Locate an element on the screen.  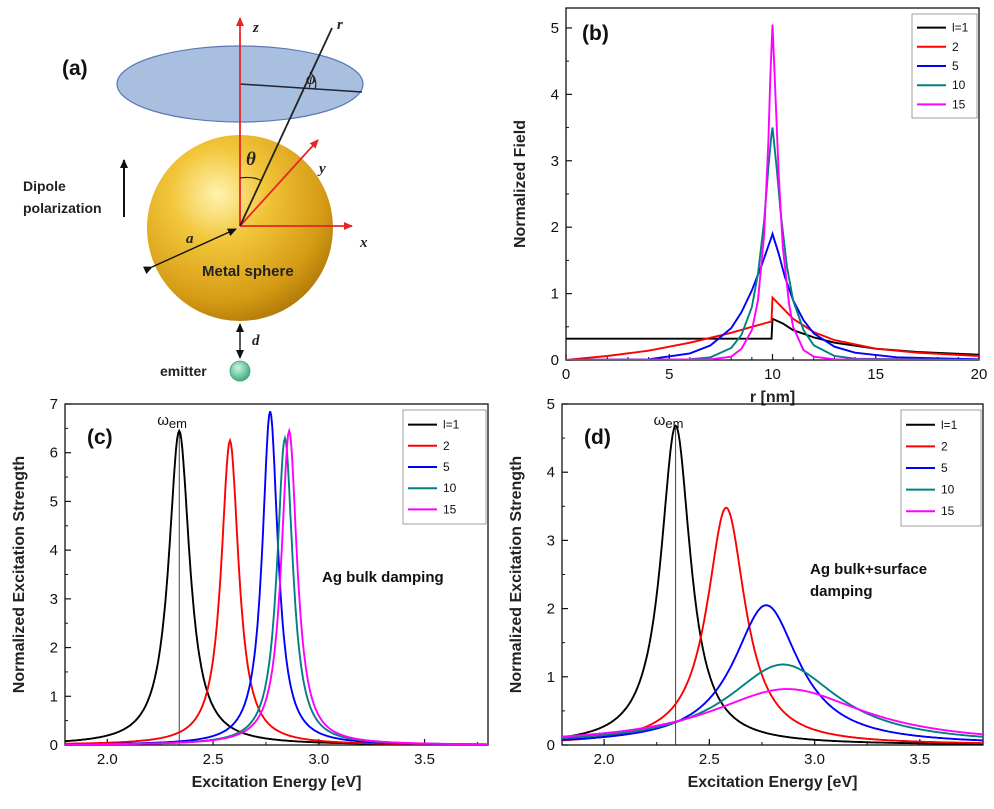
x-tick-label: 5 is located at coordinates (669, 374).